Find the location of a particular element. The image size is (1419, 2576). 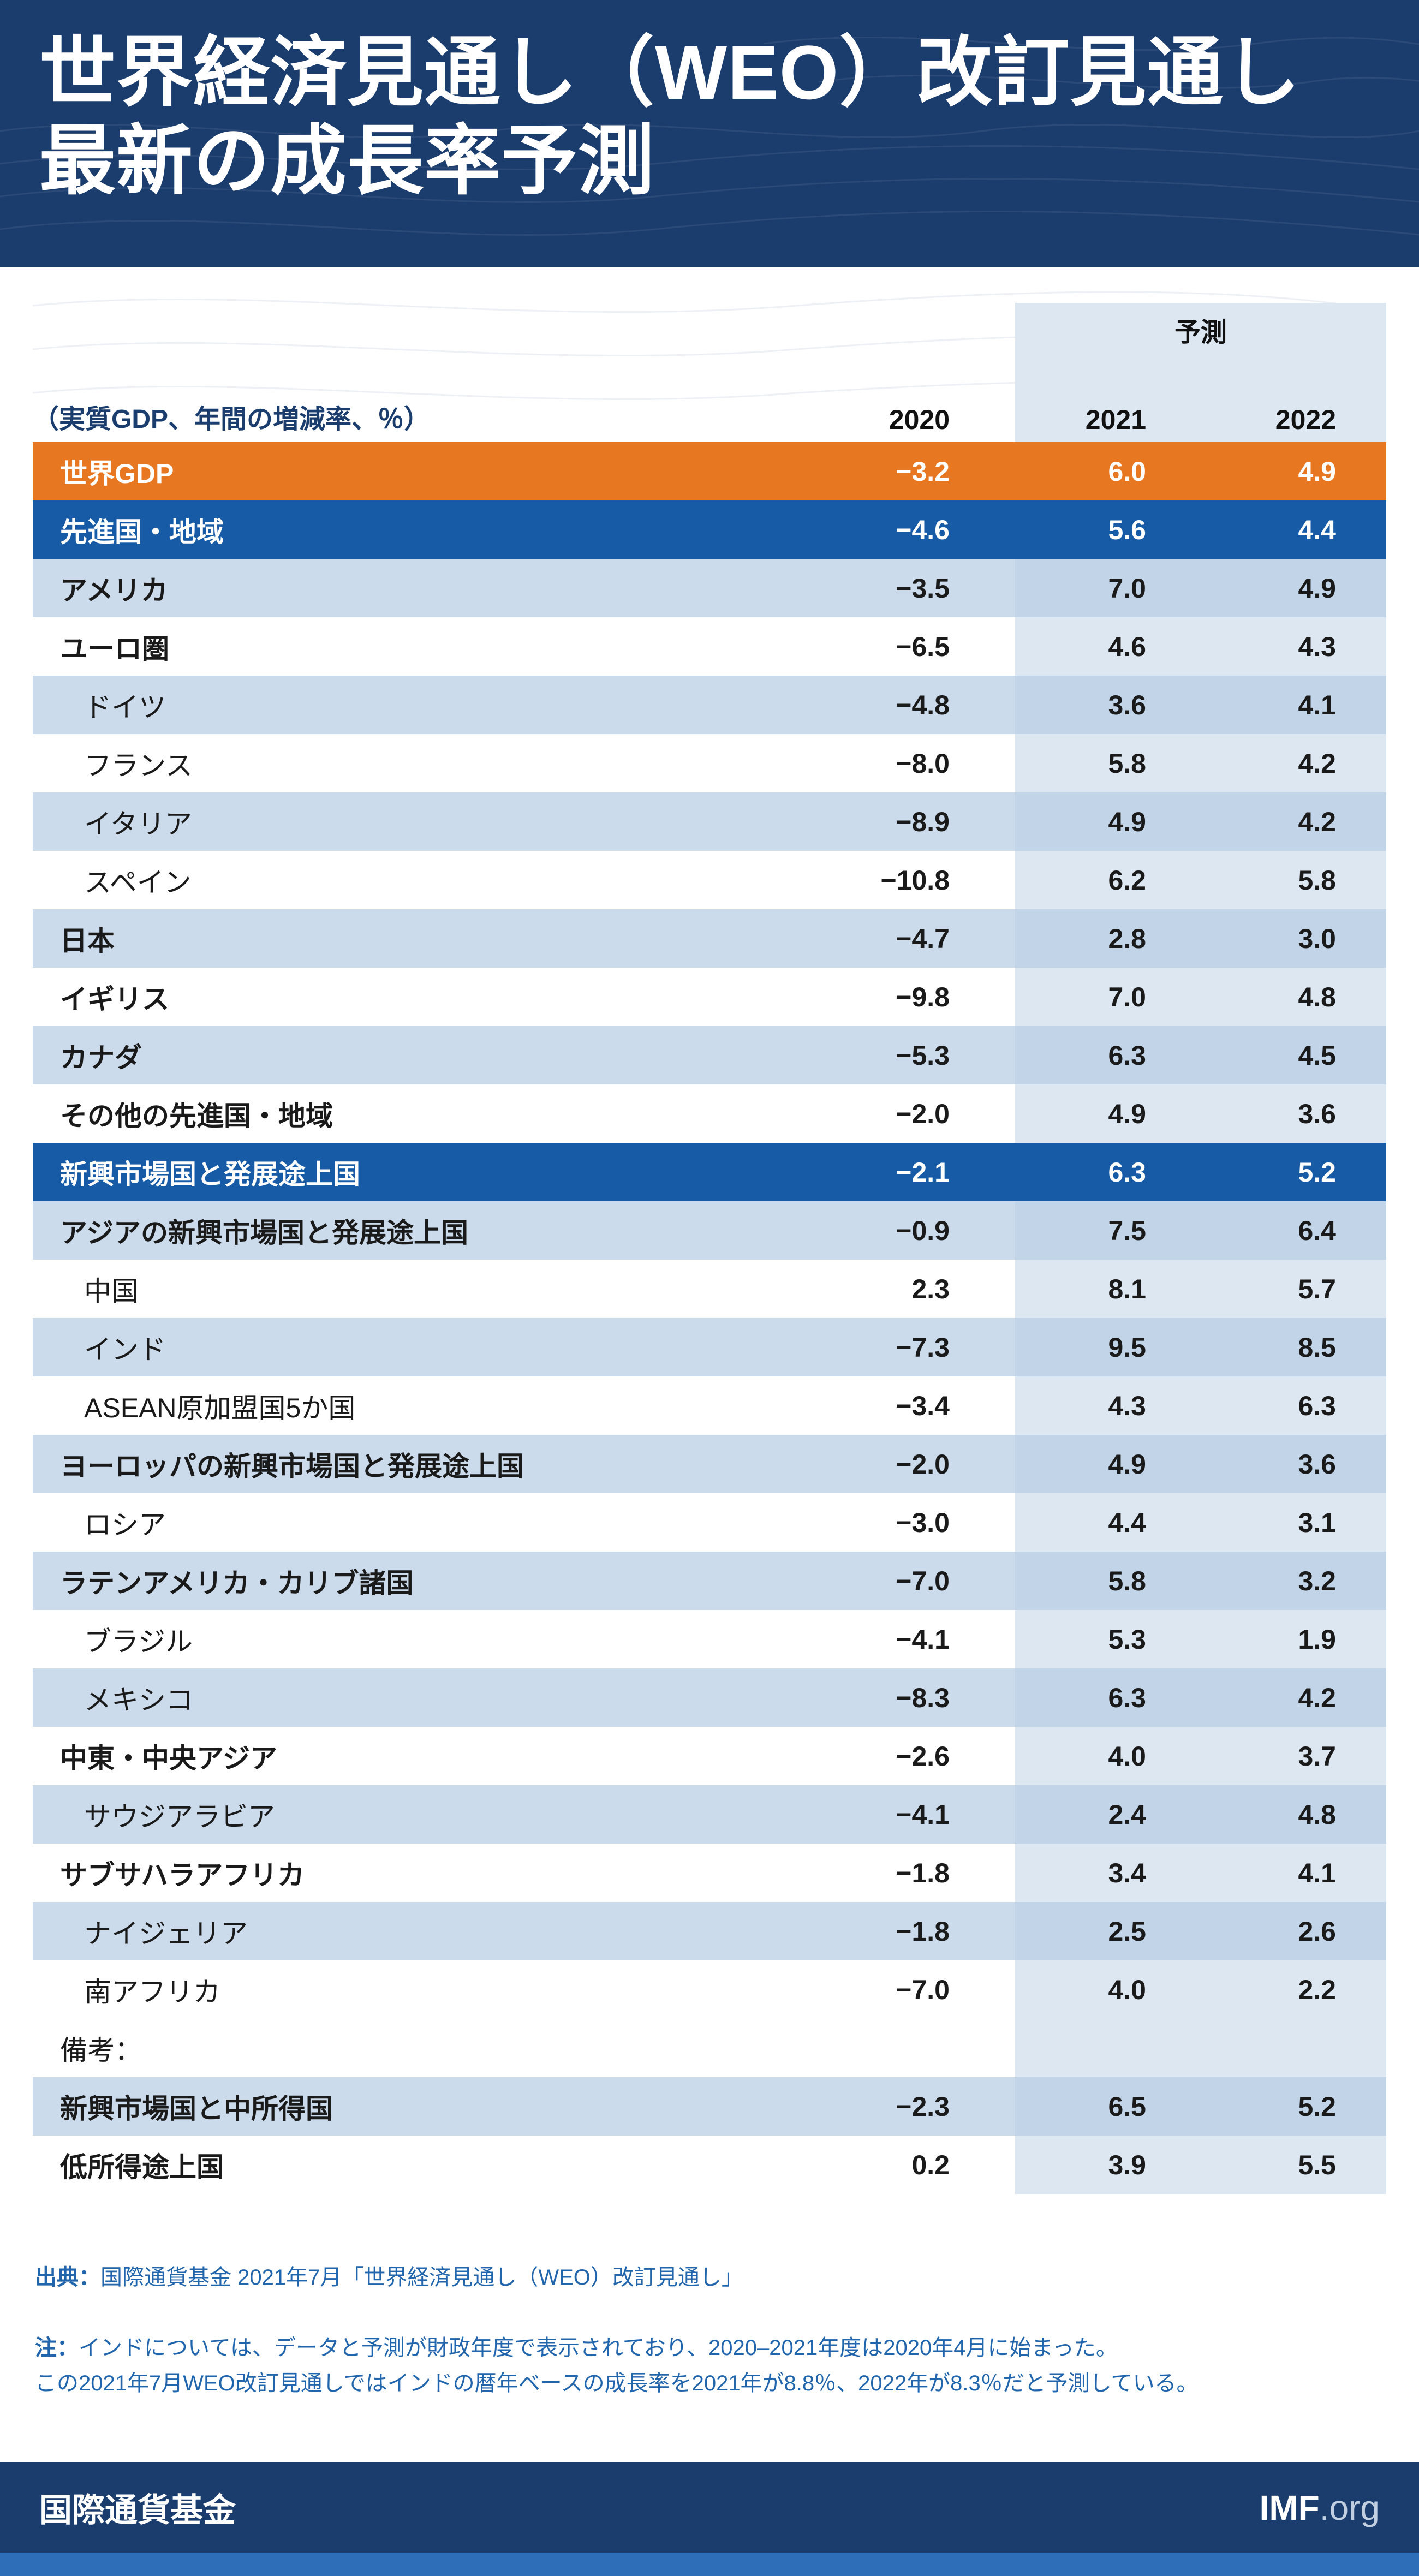

value-2020: 0.2 is located at coordinates (931, 2164).